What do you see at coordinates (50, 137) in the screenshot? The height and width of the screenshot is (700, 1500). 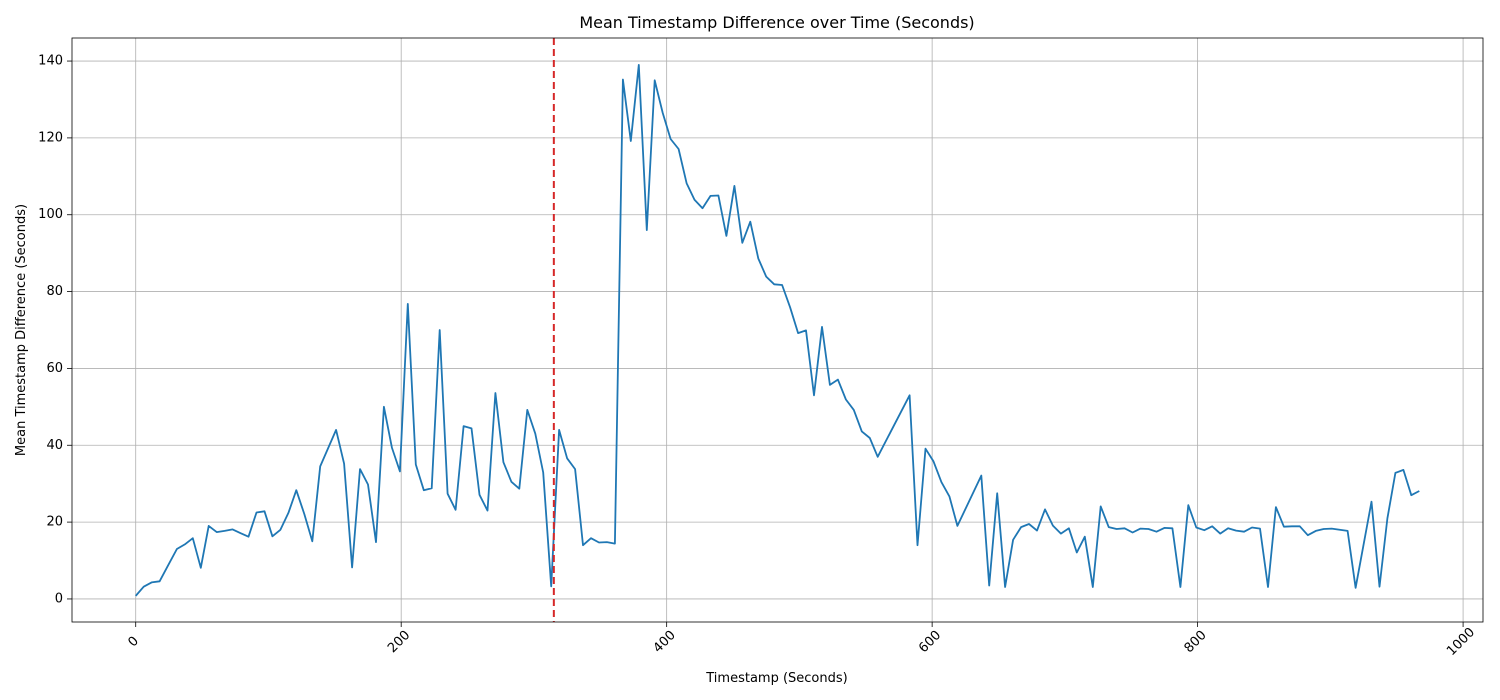 I see `y-tick-label: 120` at bounding box center [50, 137].